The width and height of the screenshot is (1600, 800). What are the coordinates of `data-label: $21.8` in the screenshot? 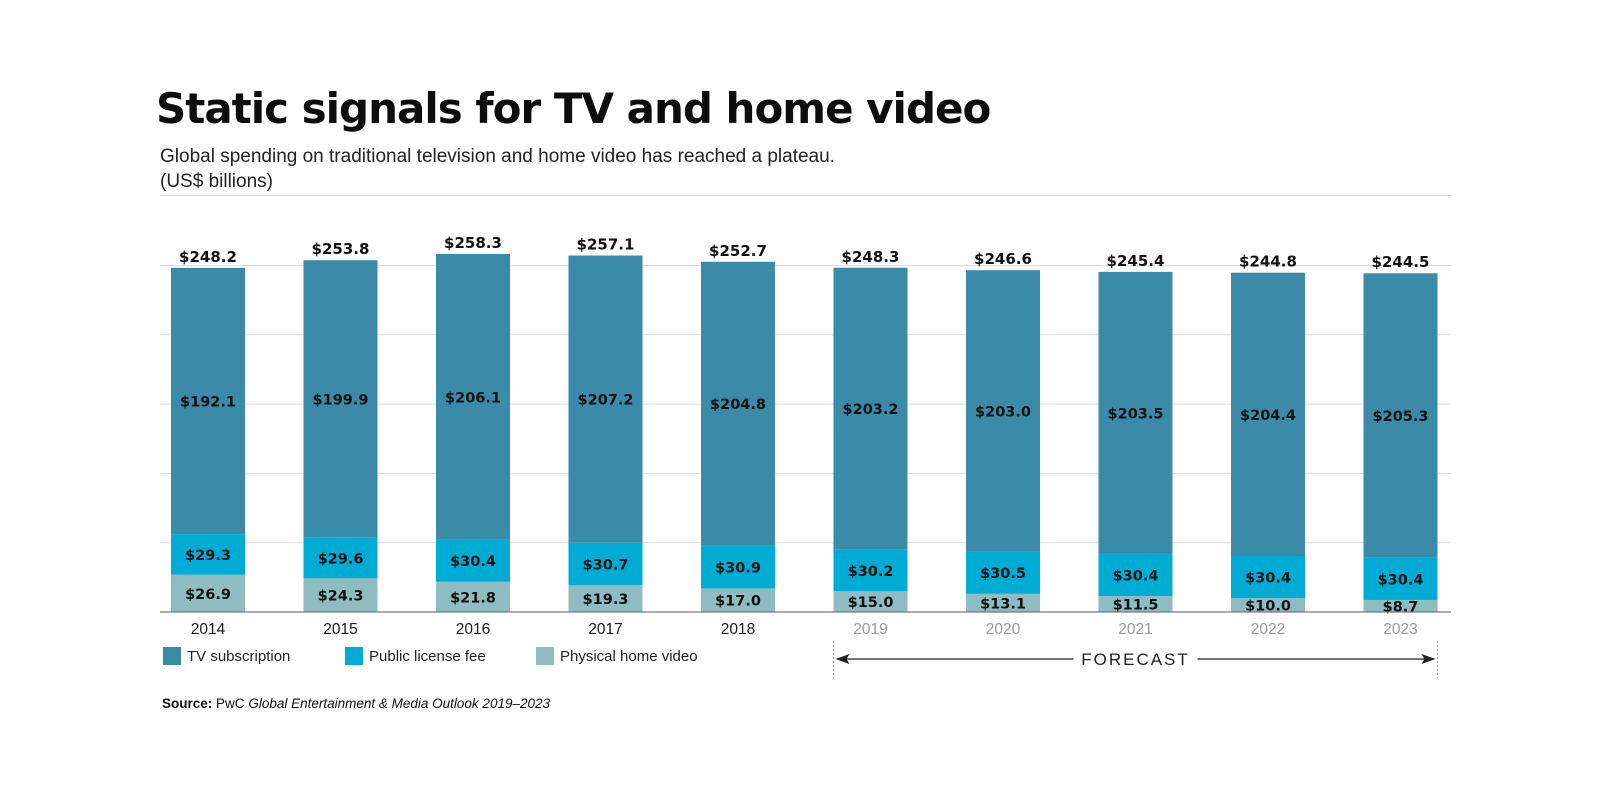 It's located at (473, 598).